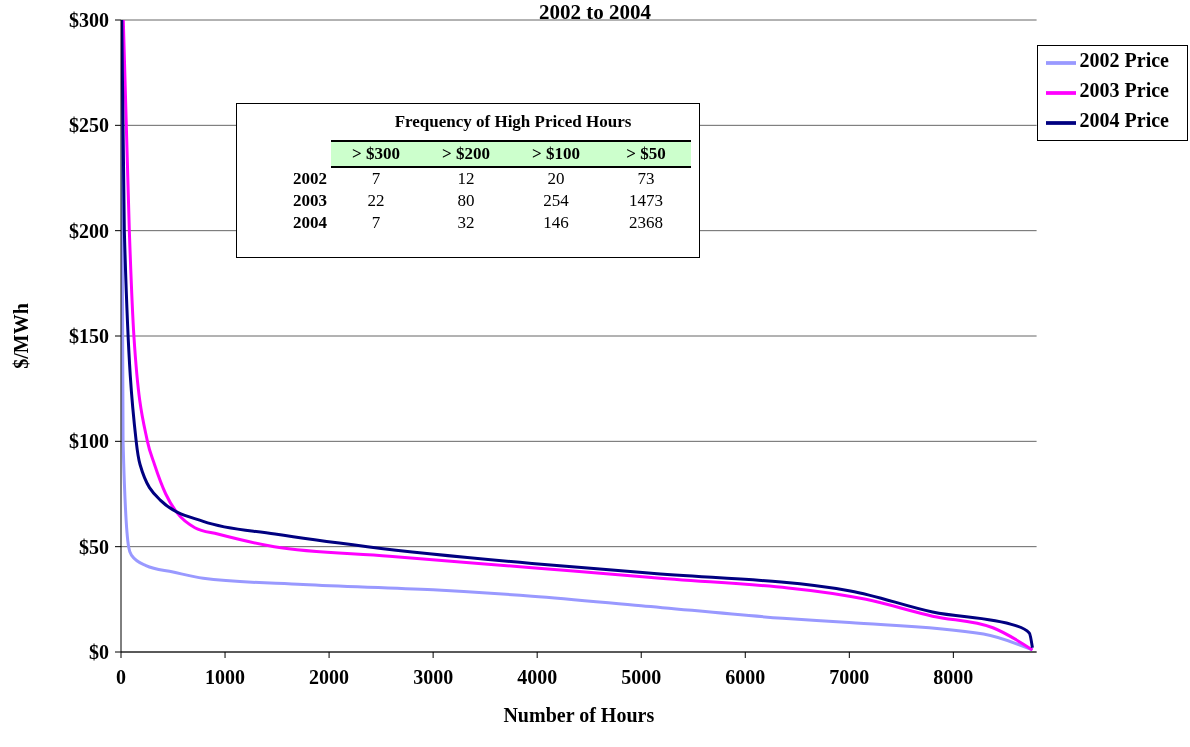  Describe the element at coordinates (646, 201) in the screenshot. I see `annotation: 1473` at that location.